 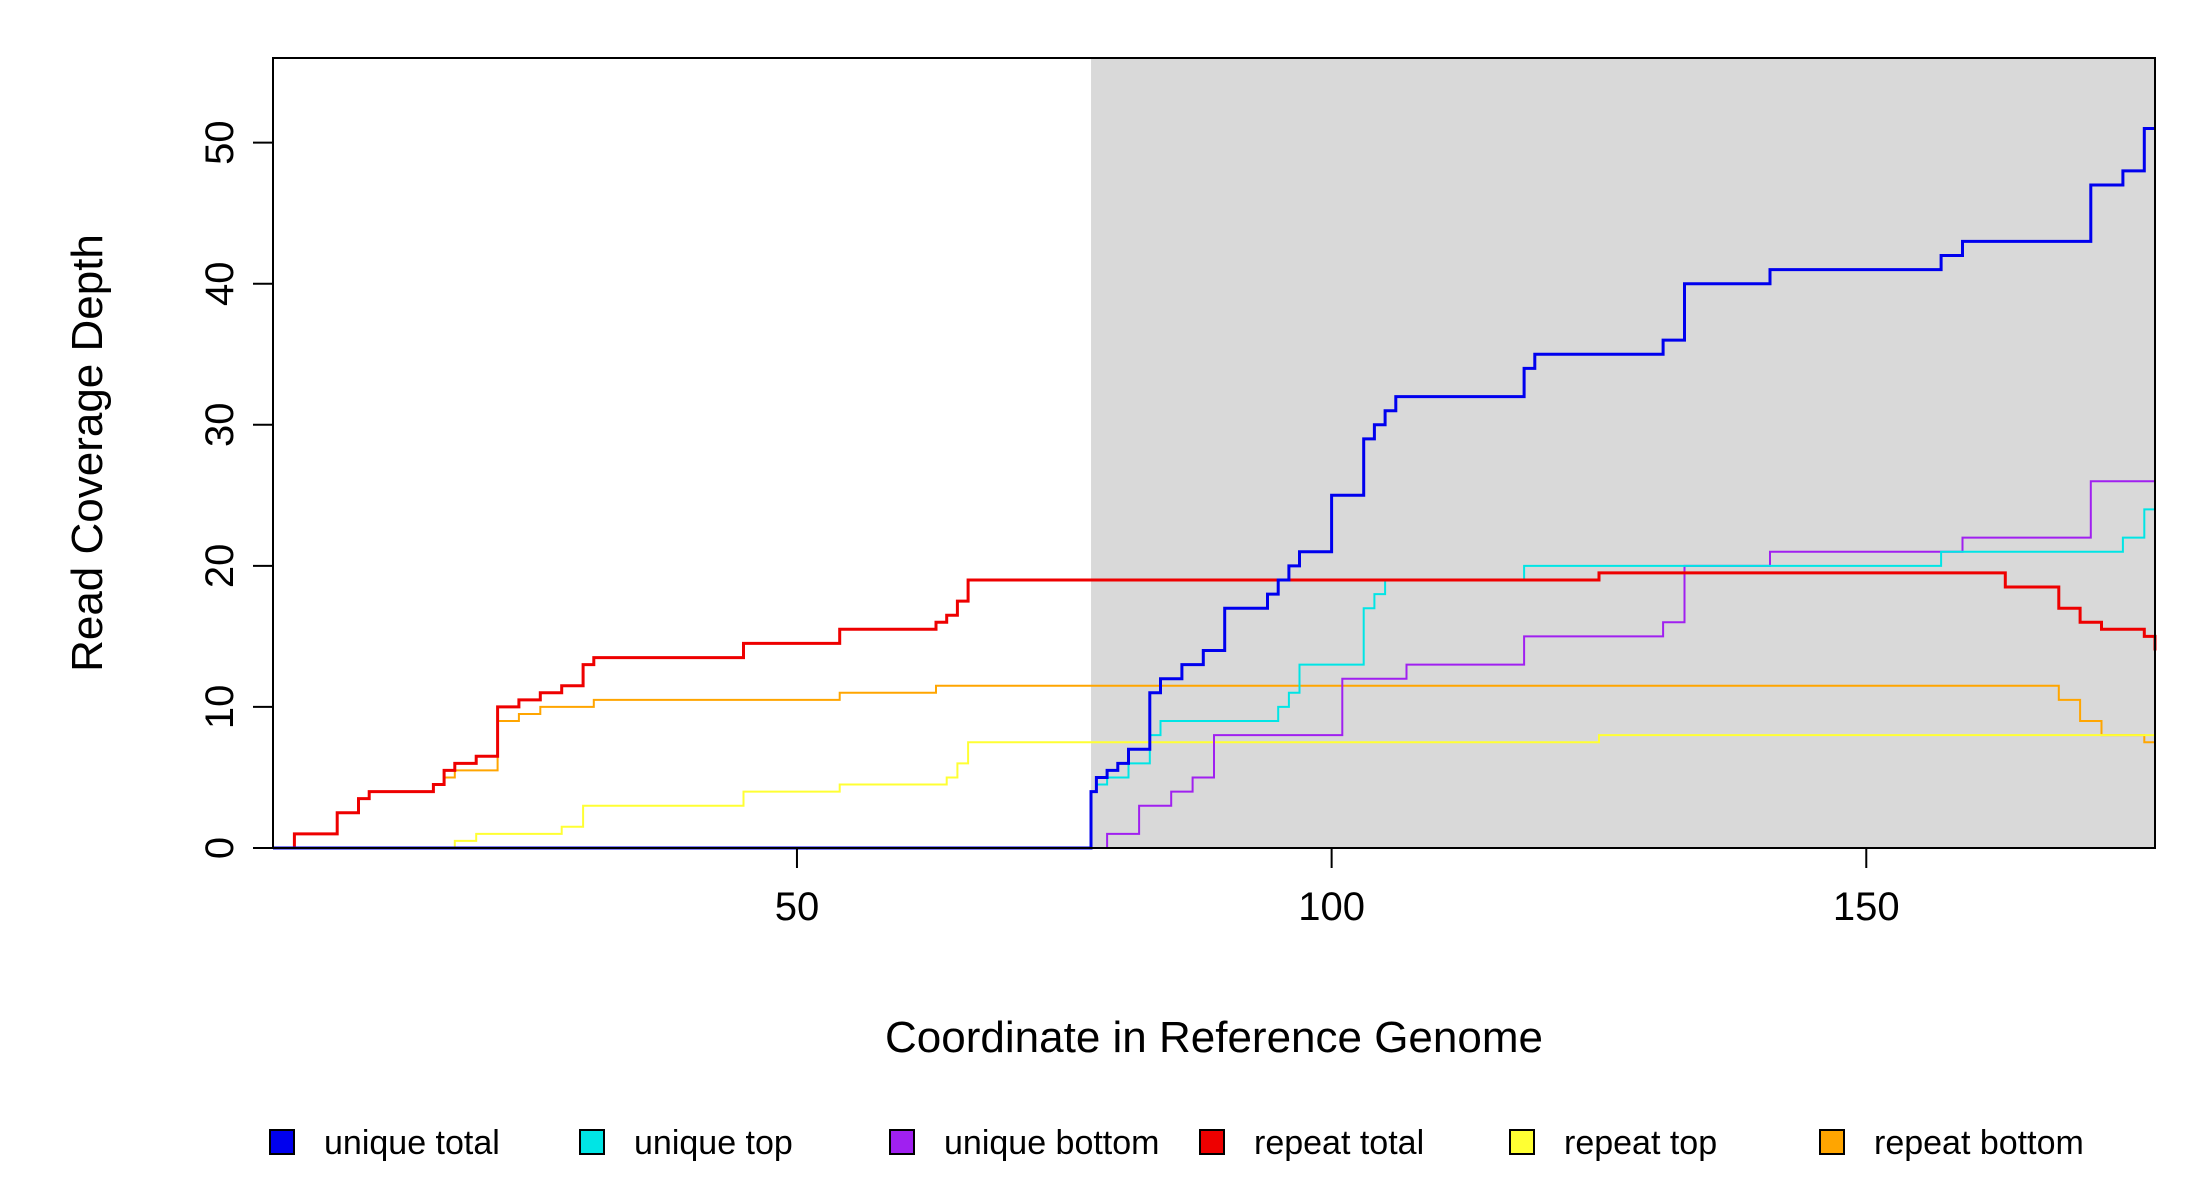 I want to click on x-tick-label: 50, so click(x=797, y=907).